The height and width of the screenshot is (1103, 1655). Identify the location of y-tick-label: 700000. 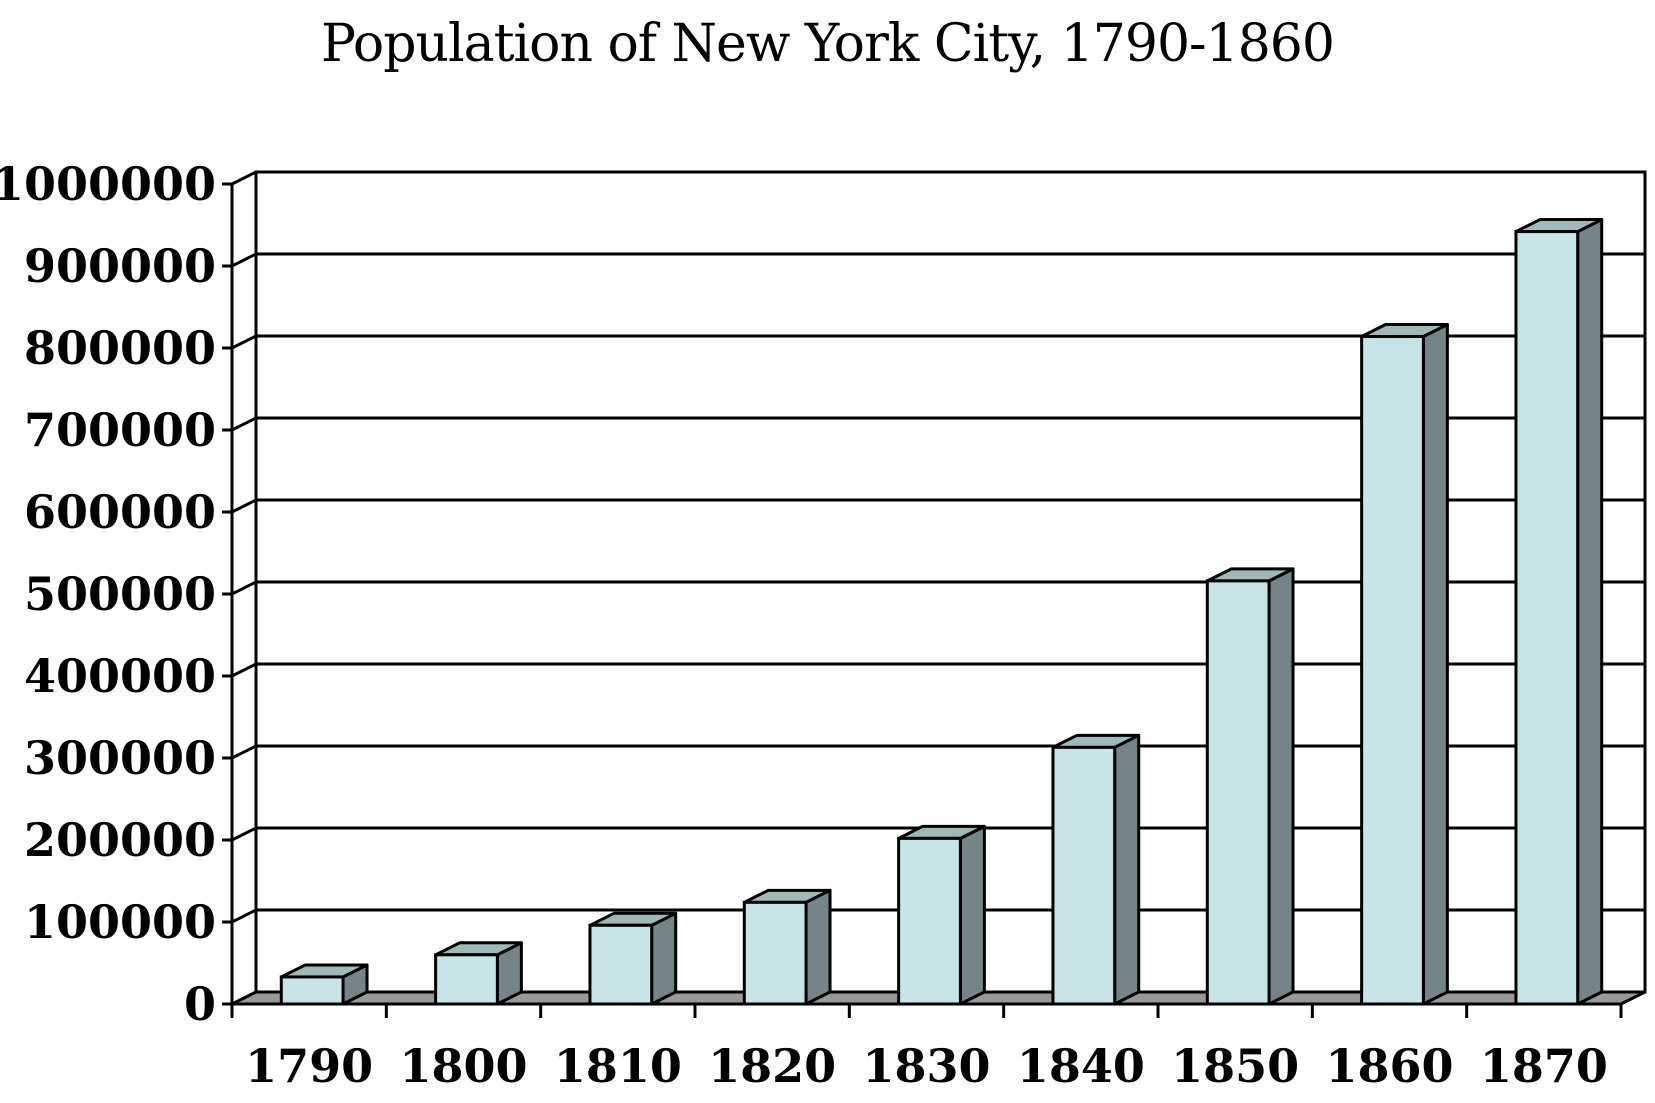
(120, 430).